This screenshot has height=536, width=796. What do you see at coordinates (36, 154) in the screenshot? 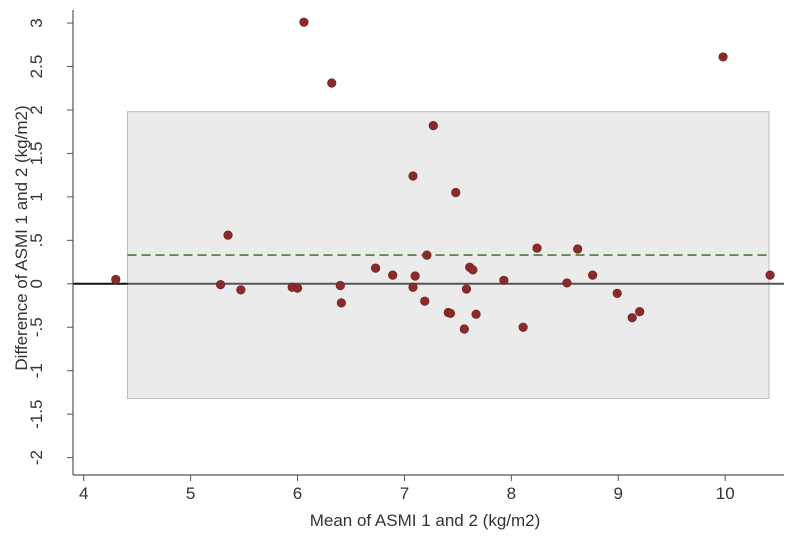
I see `y-tick-label: 1.5` at bounding box center [36, 154].